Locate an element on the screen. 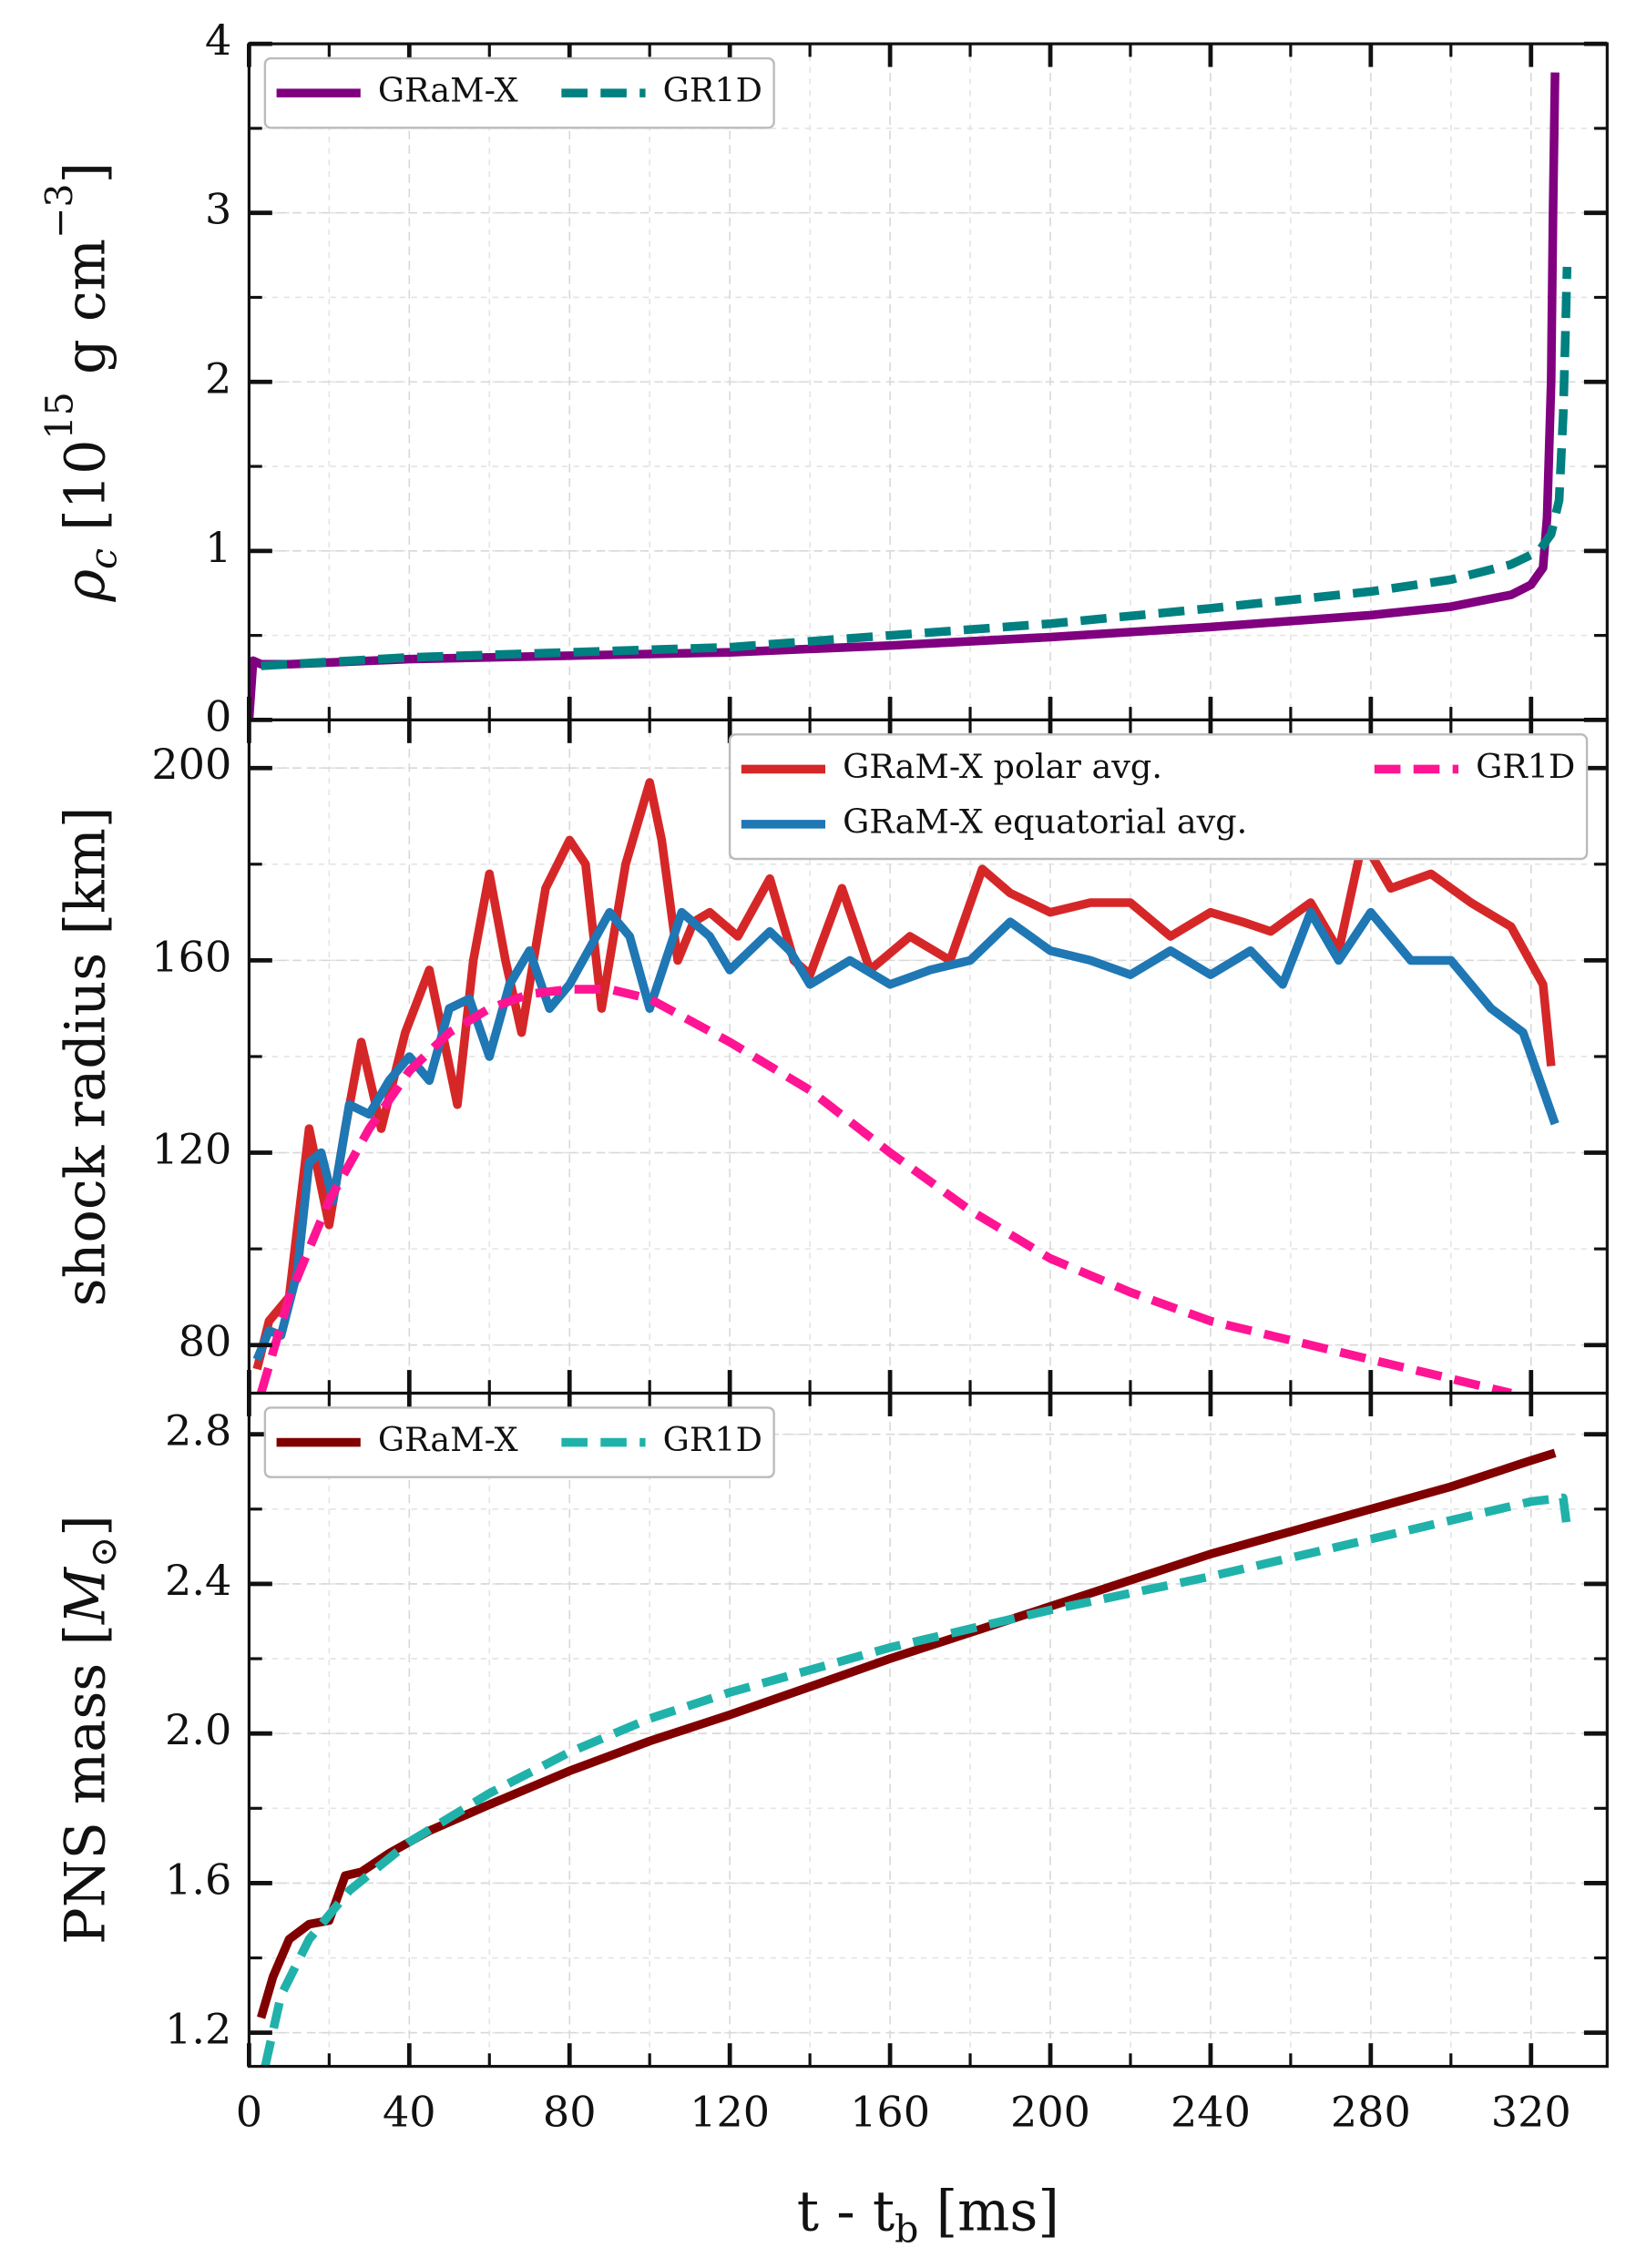  y-axis-label: shock radius [km] is located at coordinates (86, 1057).